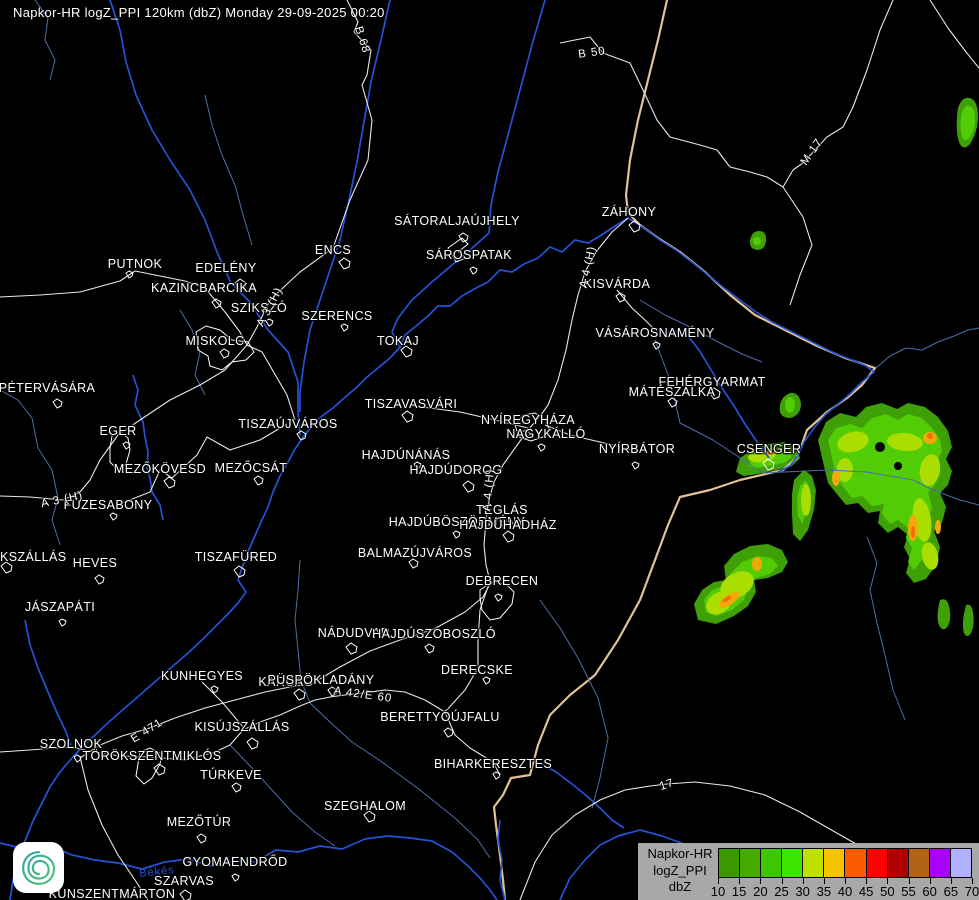 This screenshot has height=900, width=979. What do you see at coordinates (457, 522) in the screenshot?
I see `city-label: HAJDÚBÖSZÖRMÉNY` at bounding box center [457, 522].